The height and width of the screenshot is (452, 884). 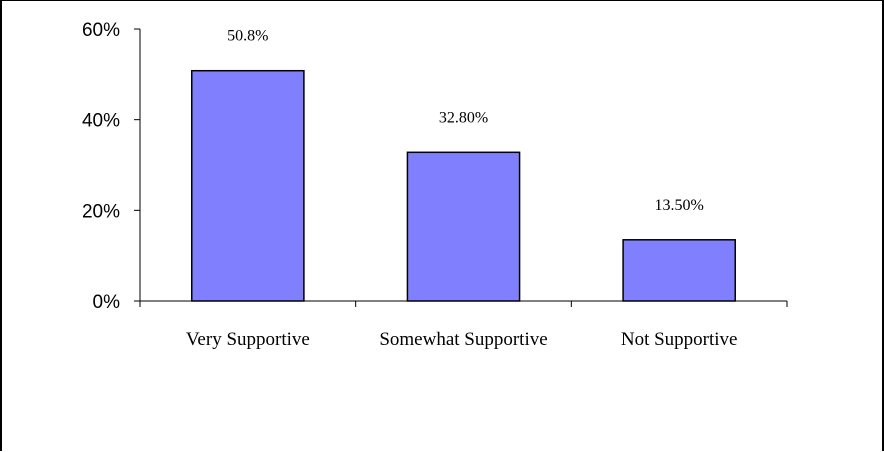 What do you see at coordinates (107, 302) in the screenshot?
I see `y-tick-label: 0%` at bounding box center [107, 302].